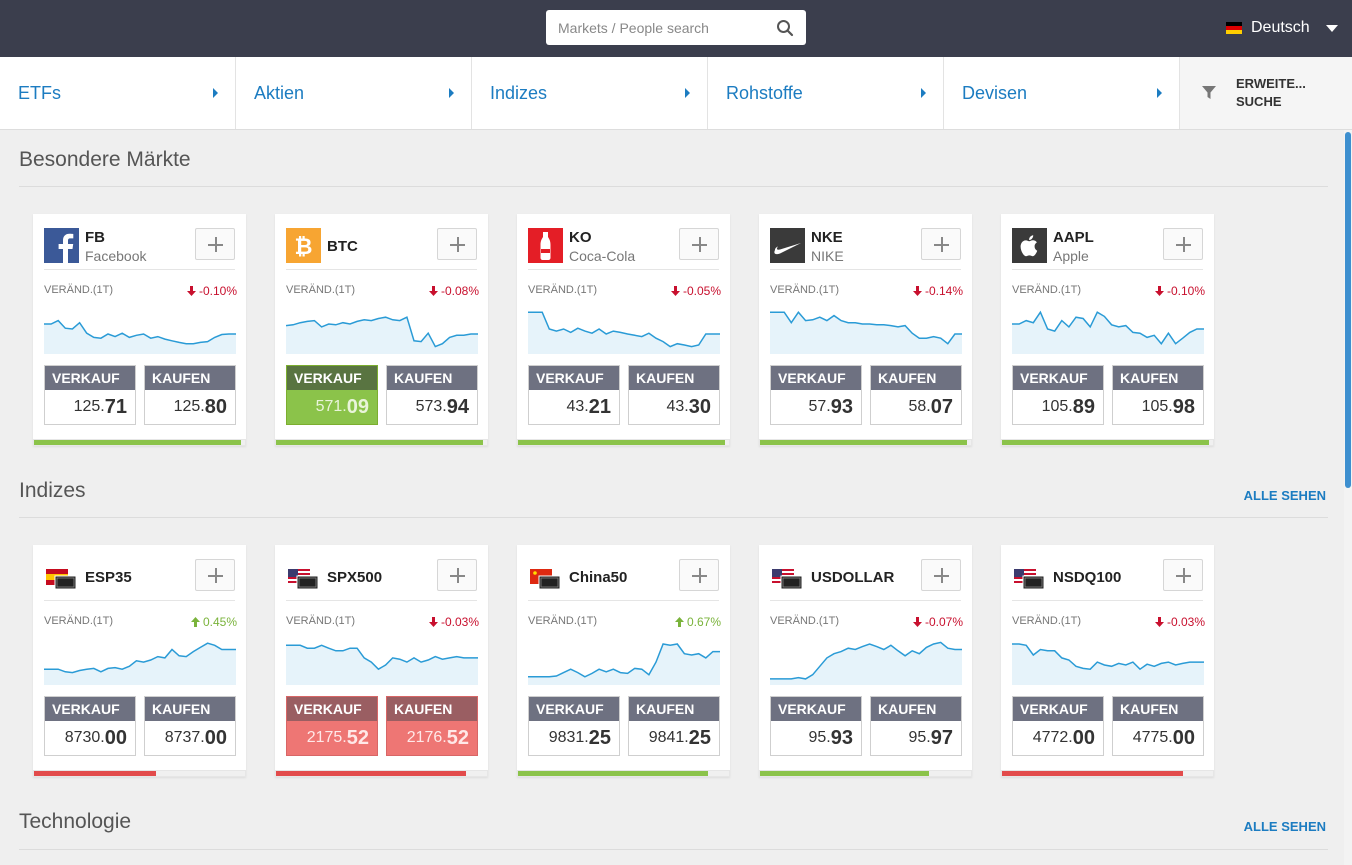 Image resolution: width=1352 pixels, height=865 pixels. I want to click on instrument-symbol: USDOLLAR, so click(853, 577).